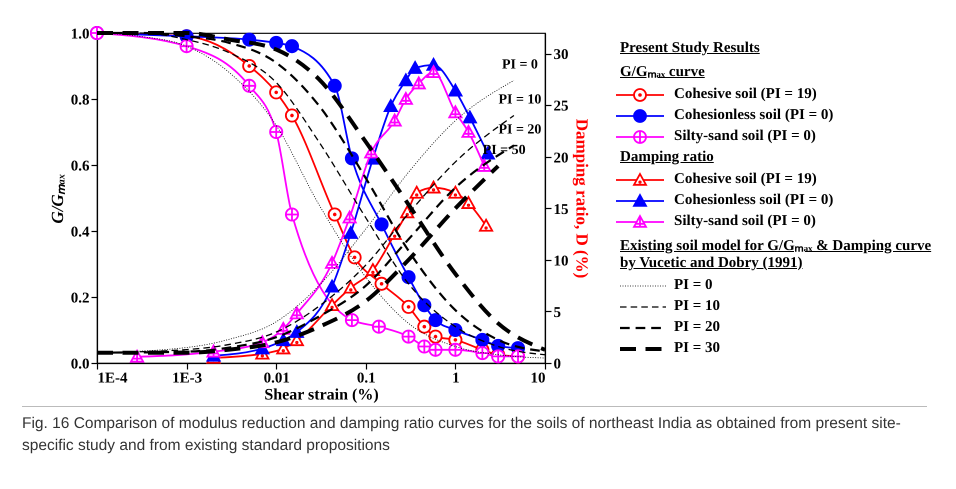  Describe the element at coordinates (693, 285) in the screenshot. I see `legend-label: PI = 0` at that location.